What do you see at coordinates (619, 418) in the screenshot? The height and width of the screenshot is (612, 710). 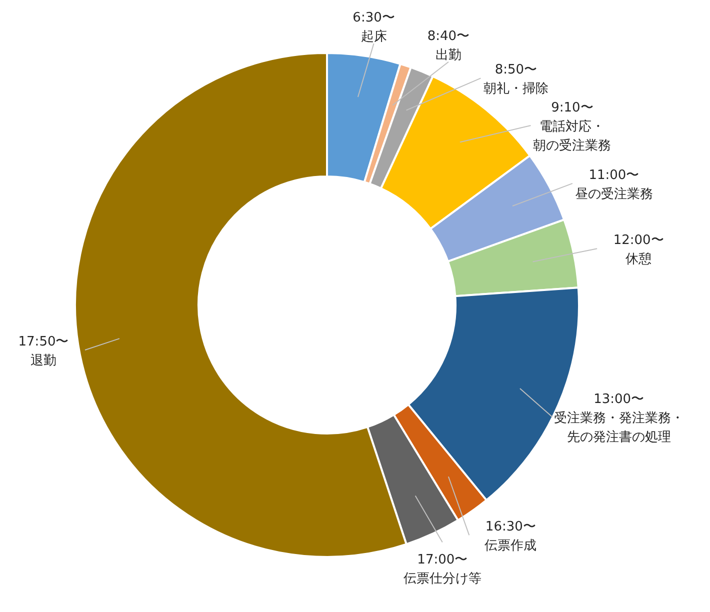 I see `slice-label: 13:00〜受注業務・発注業務・先の発注書の処理` at bounding box center [619, 418].